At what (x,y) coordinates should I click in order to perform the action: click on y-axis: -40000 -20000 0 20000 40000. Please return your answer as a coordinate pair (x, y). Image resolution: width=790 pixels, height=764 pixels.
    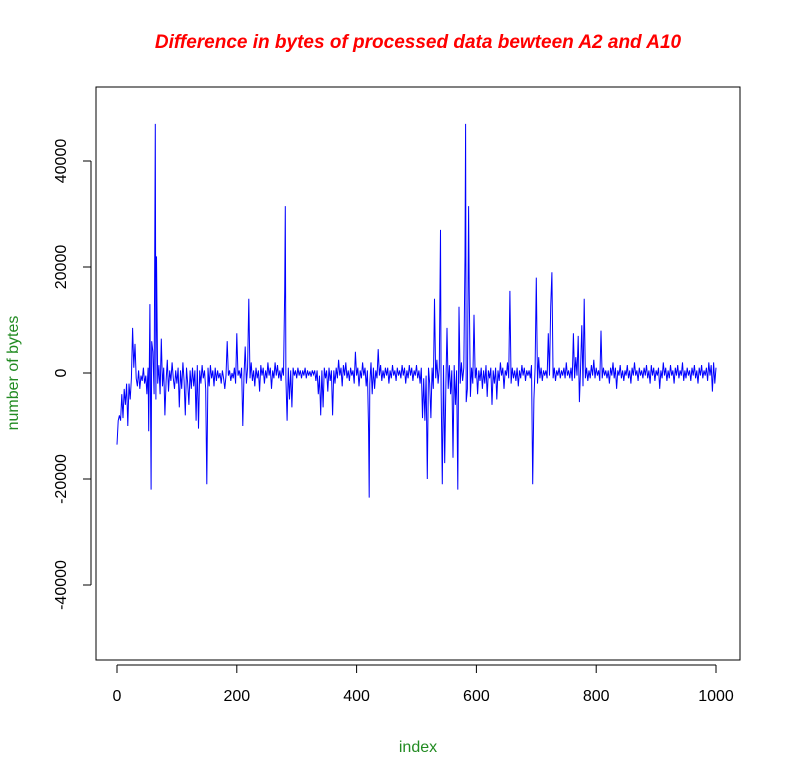
    Looking at the image, I should click on (72, 374).